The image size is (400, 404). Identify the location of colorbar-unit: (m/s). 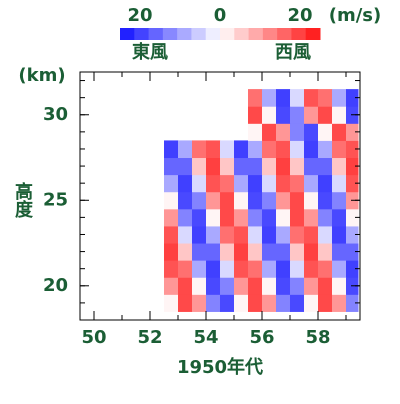
(355, 15).